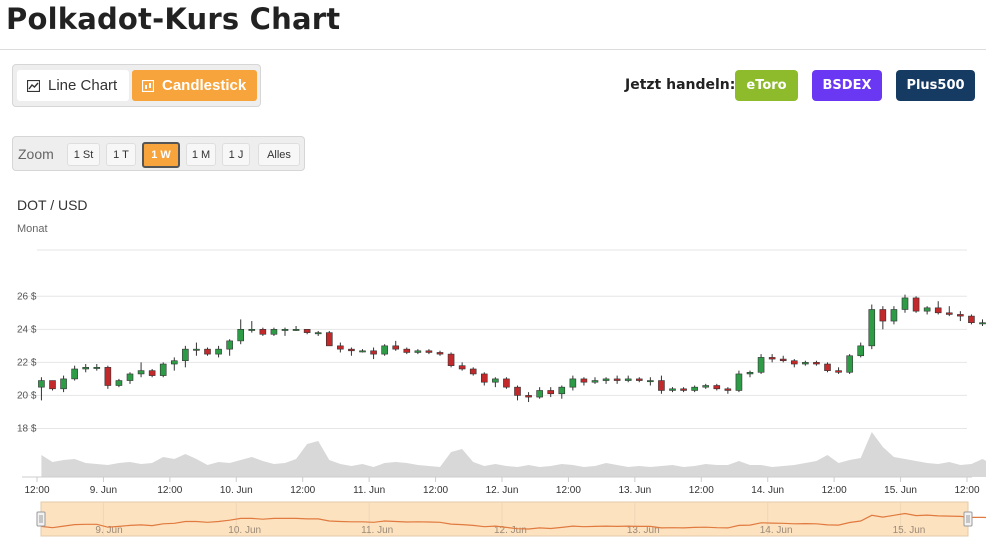 This screenshot has width=986, height=557. What do you see at coordinates (935, 85) in the screenshot?
I see `plus500-button: Plus500` at bounding box center [935, 85].